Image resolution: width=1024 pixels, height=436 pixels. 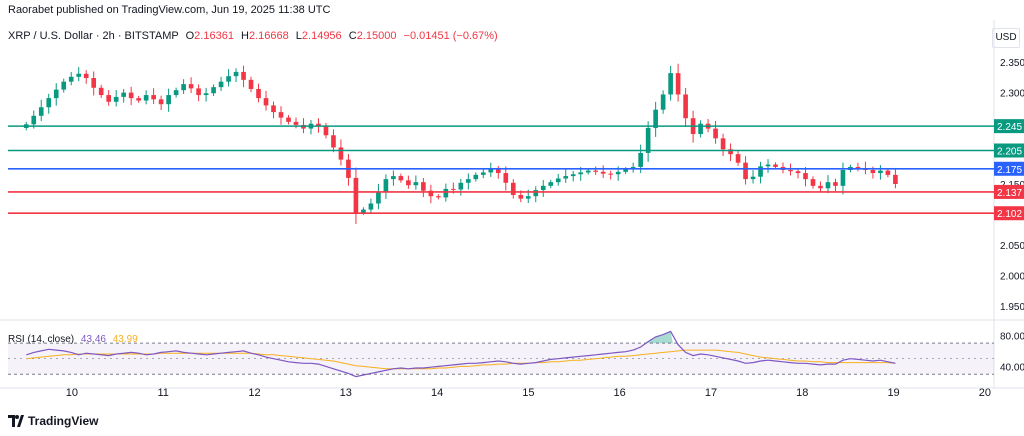 I want to click on time-axis-tick: 17, so click(x=711, y=393).